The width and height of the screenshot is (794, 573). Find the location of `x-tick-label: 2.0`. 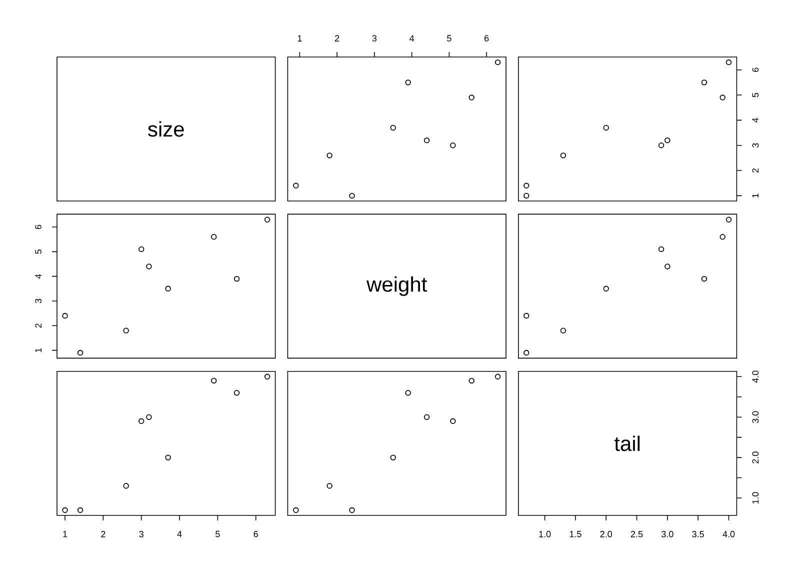

x-tick-label: 2.0 is located at coordinates (606, 534).